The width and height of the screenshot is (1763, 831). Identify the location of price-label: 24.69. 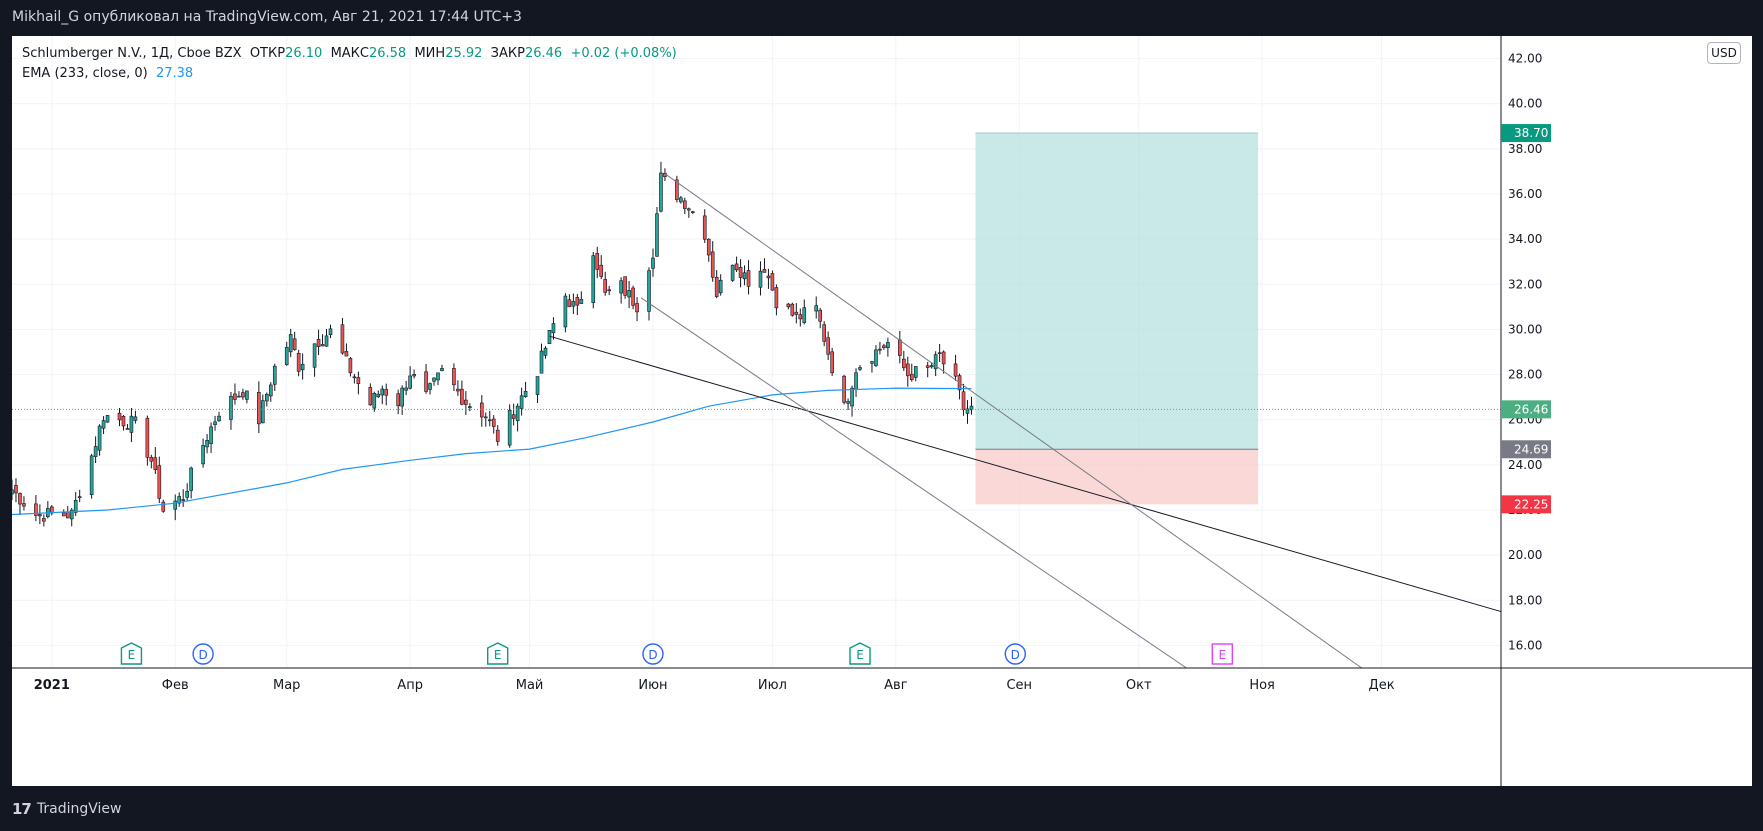
(1531, 449).